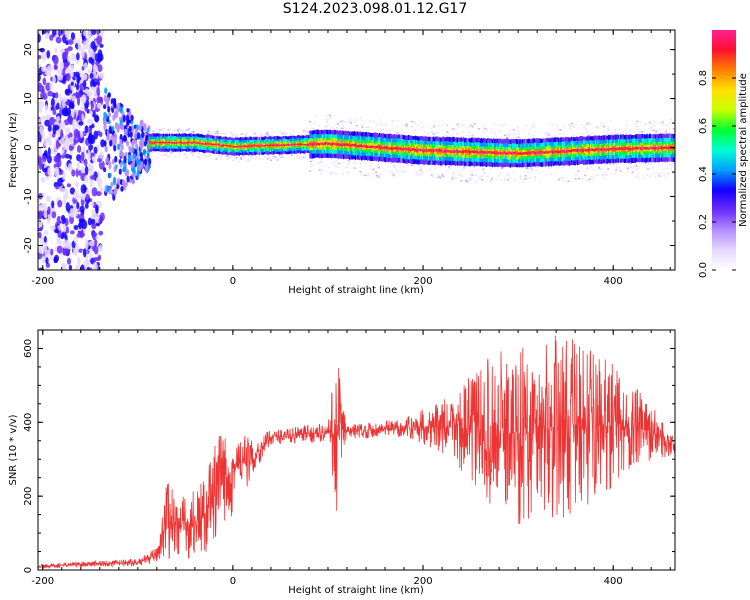 This screenshot has height=600, width=750. I want to click on y-tick-label: 20, so click(28, 49).